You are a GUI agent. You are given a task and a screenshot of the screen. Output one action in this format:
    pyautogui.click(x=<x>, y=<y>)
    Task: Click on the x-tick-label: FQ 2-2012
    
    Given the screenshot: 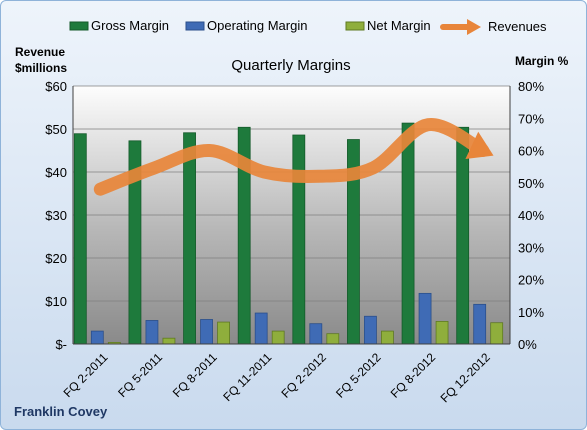 What is the action you would take?
    pyautogui.click(x=303, y=375)
    